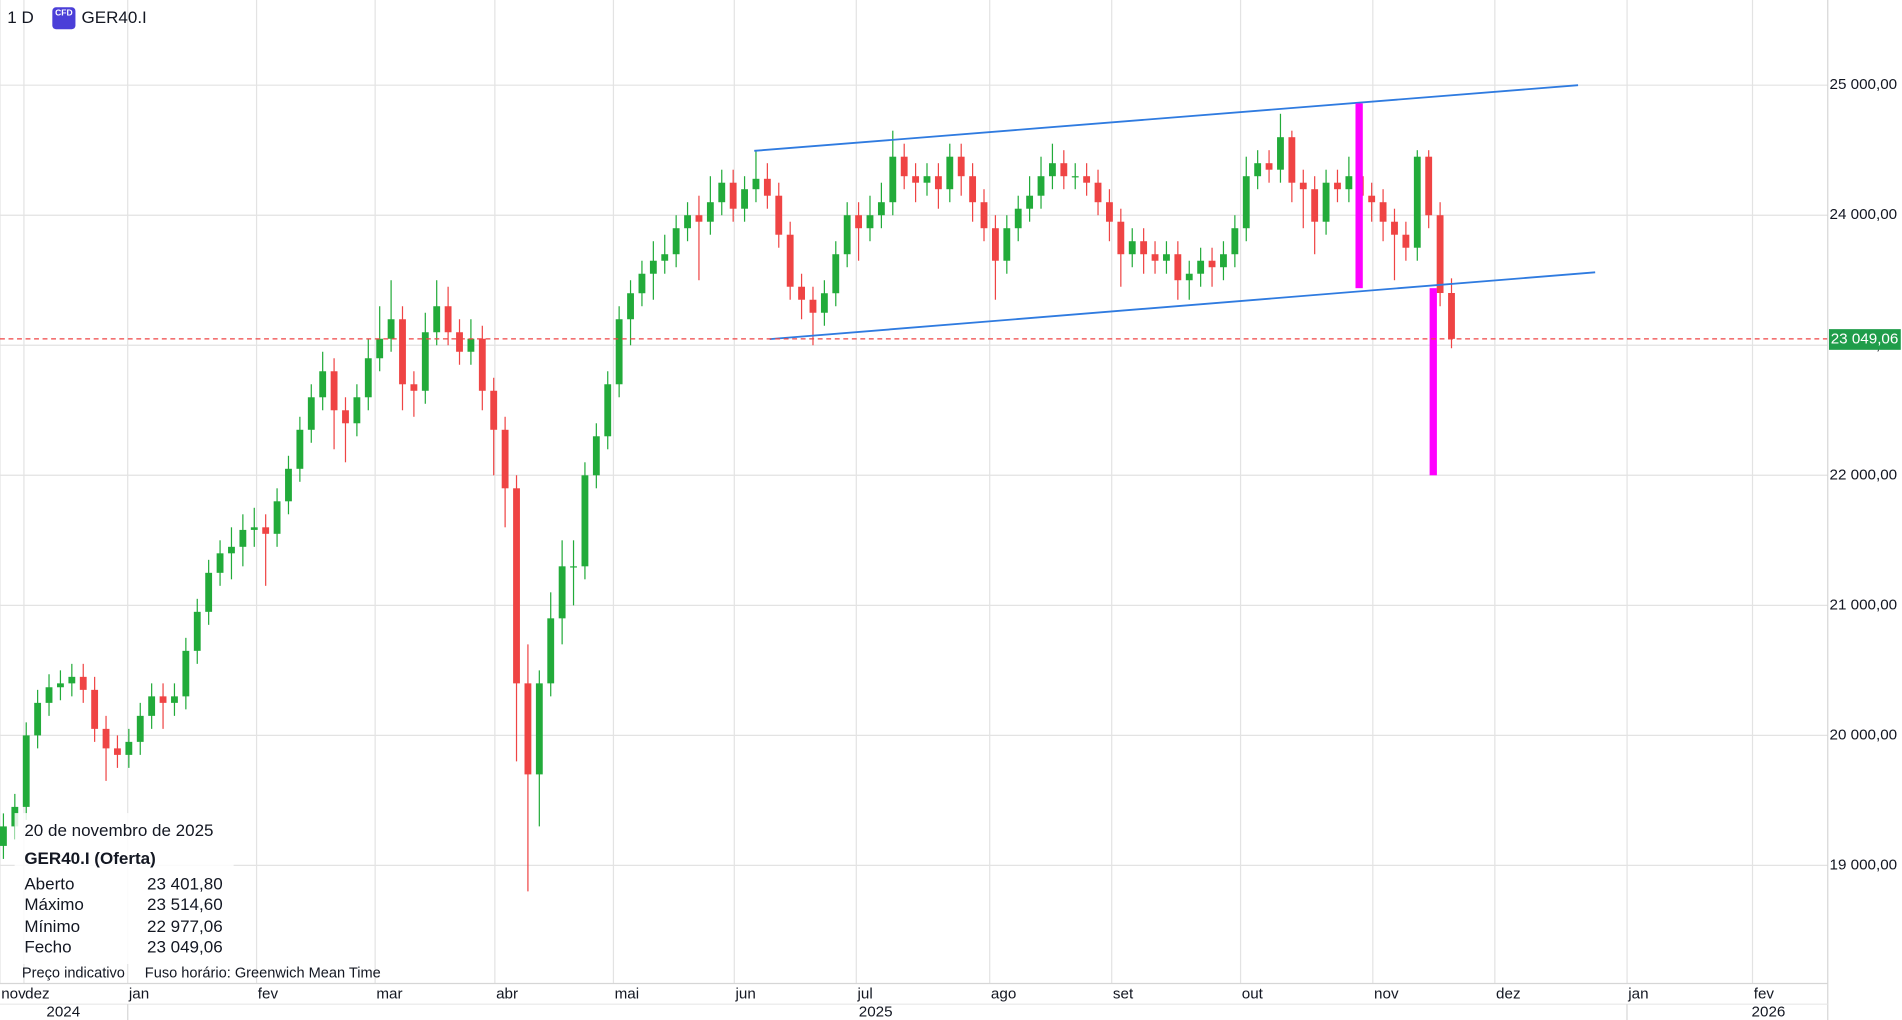 The width and height of the screenshot is (1902, 1020). I want to click on y-tick-label: 20 000,00, so click(1864, 734).